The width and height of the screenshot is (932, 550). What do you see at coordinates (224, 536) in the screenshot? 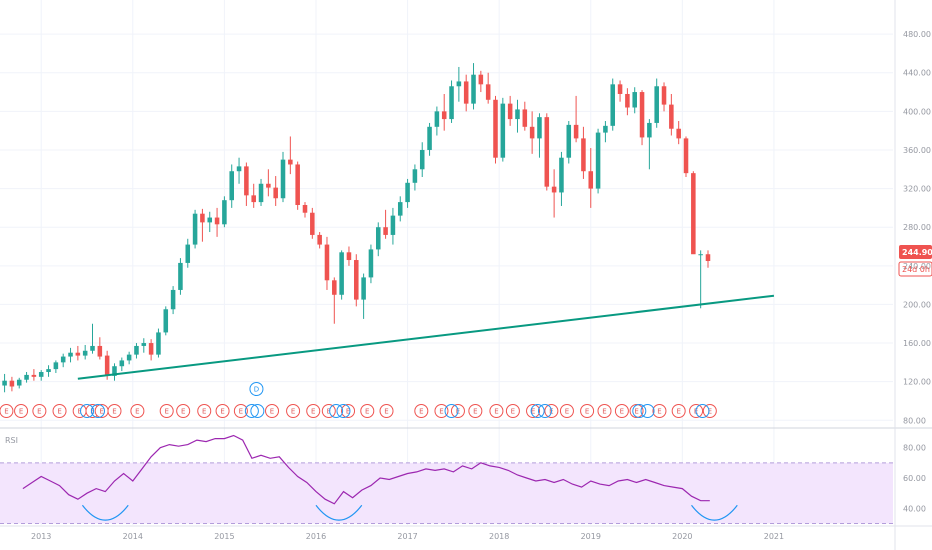
I see `time-tick-label: 2015` at bounding box center [224, 536].